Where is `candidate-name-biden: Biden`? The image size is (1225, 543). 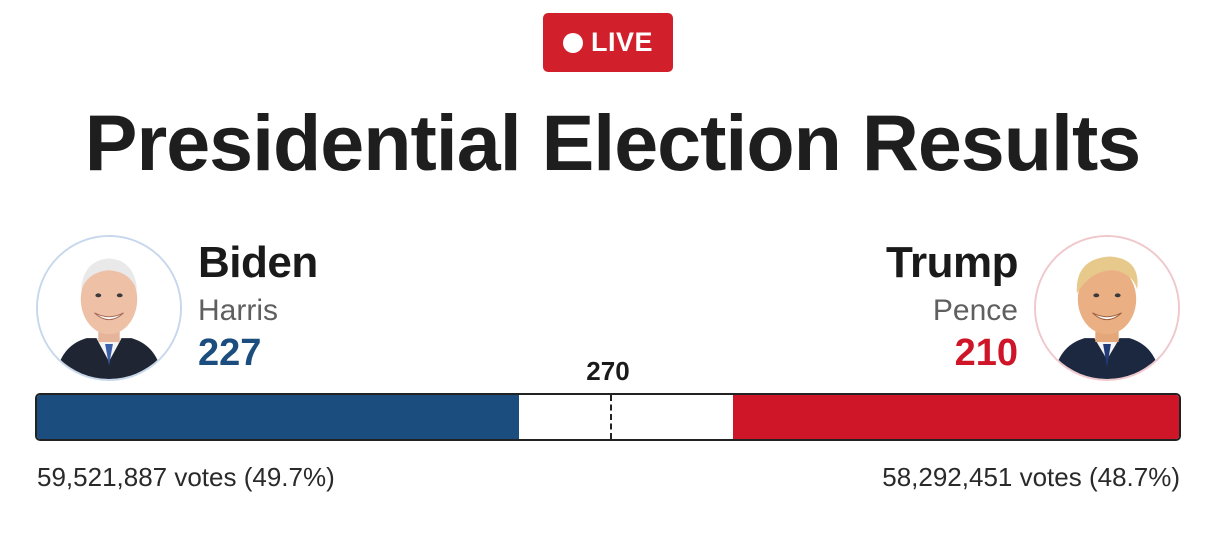
candidate-name-biden: Biden is located at coordinates (258, 262).